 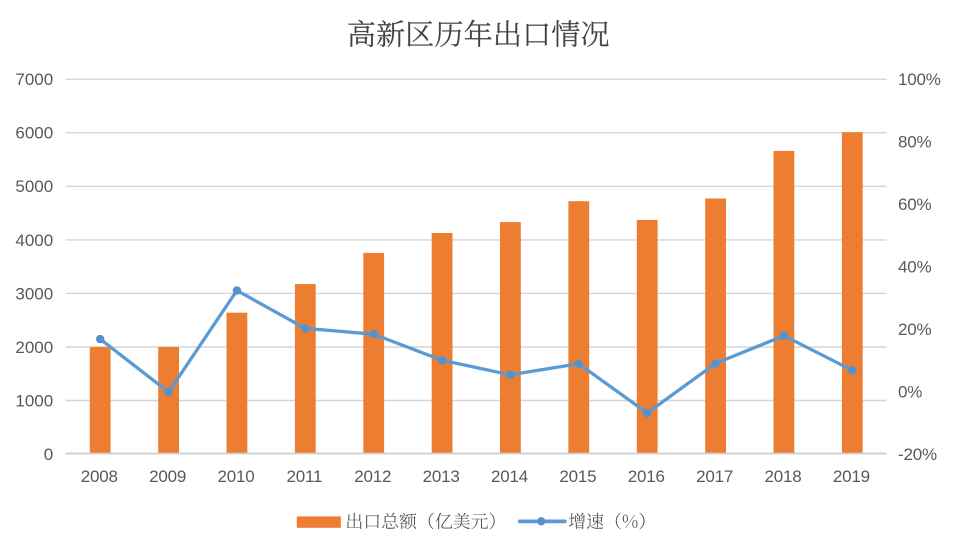 What do you see at coordinates (34, 79) in the screenshot?
I see `svg-text: 7000` at bounding box center [34, 79].